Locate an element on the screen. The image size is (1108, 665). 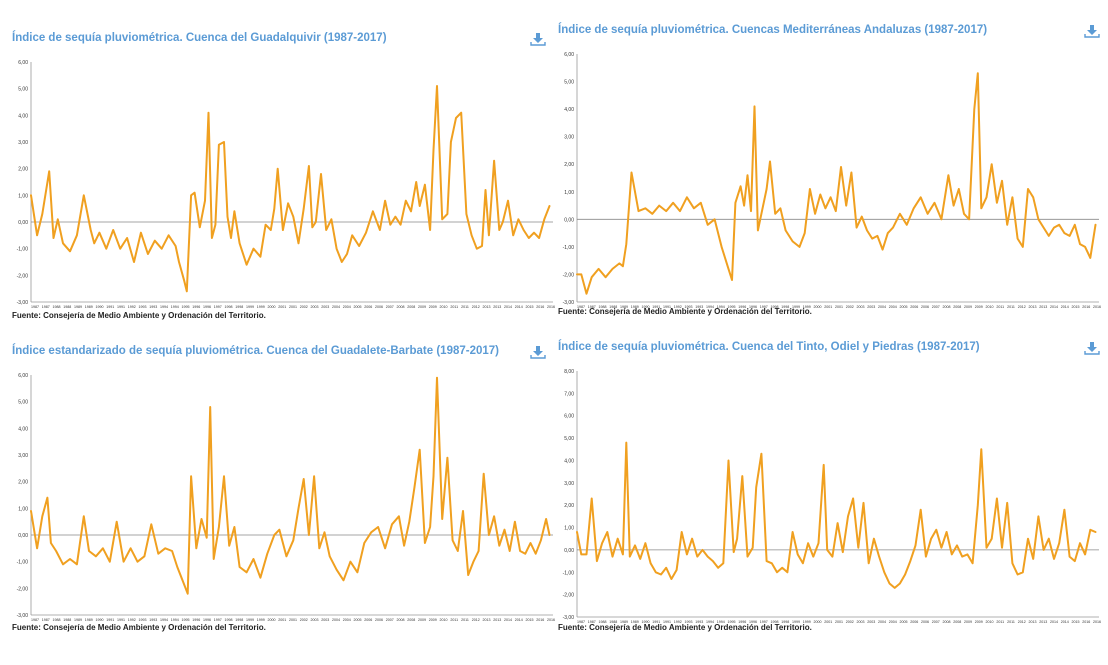
x-tick-label: 2013 is located at coordinates (1033, 622).